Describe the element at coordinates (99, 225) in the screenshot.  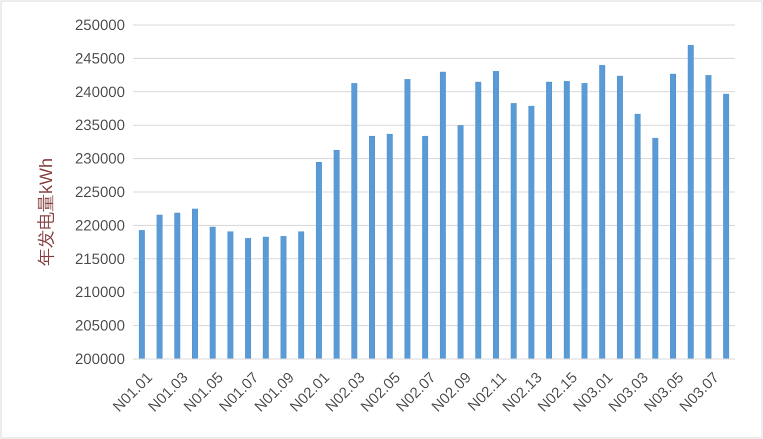
I see `y-tick-label: 220000` at that location.